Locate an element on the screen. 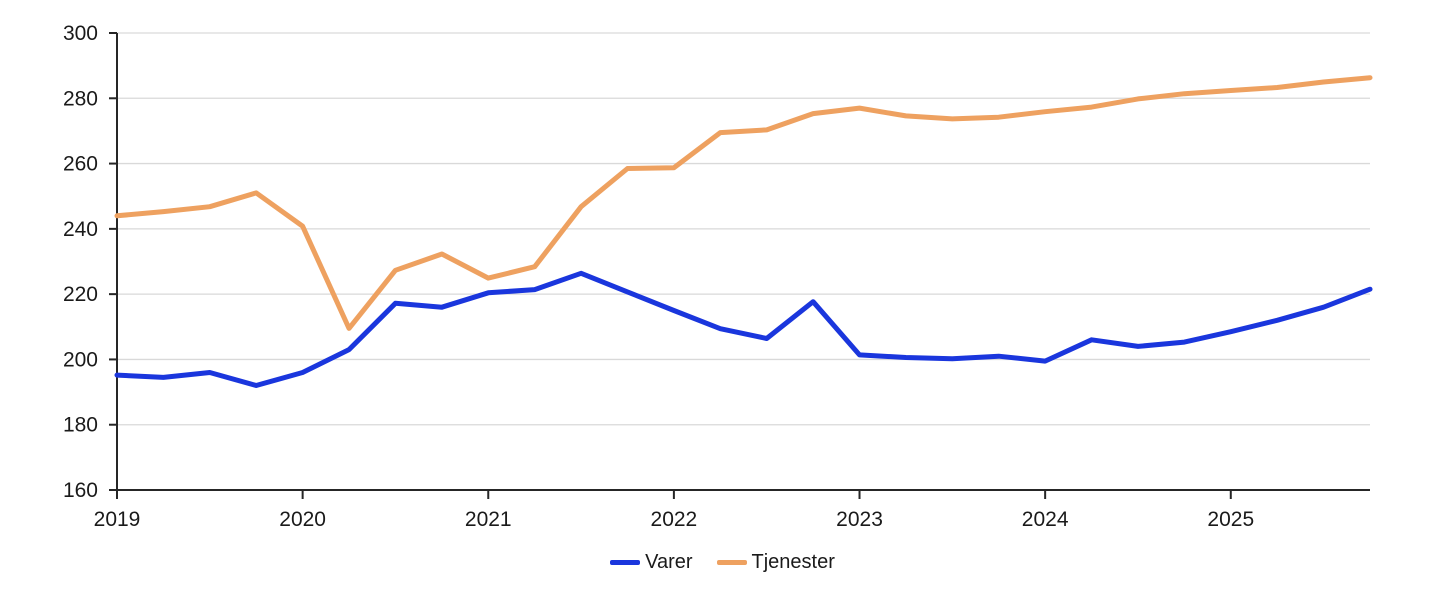  varer-line-swatch-icon is located at coordinates (625, 562).